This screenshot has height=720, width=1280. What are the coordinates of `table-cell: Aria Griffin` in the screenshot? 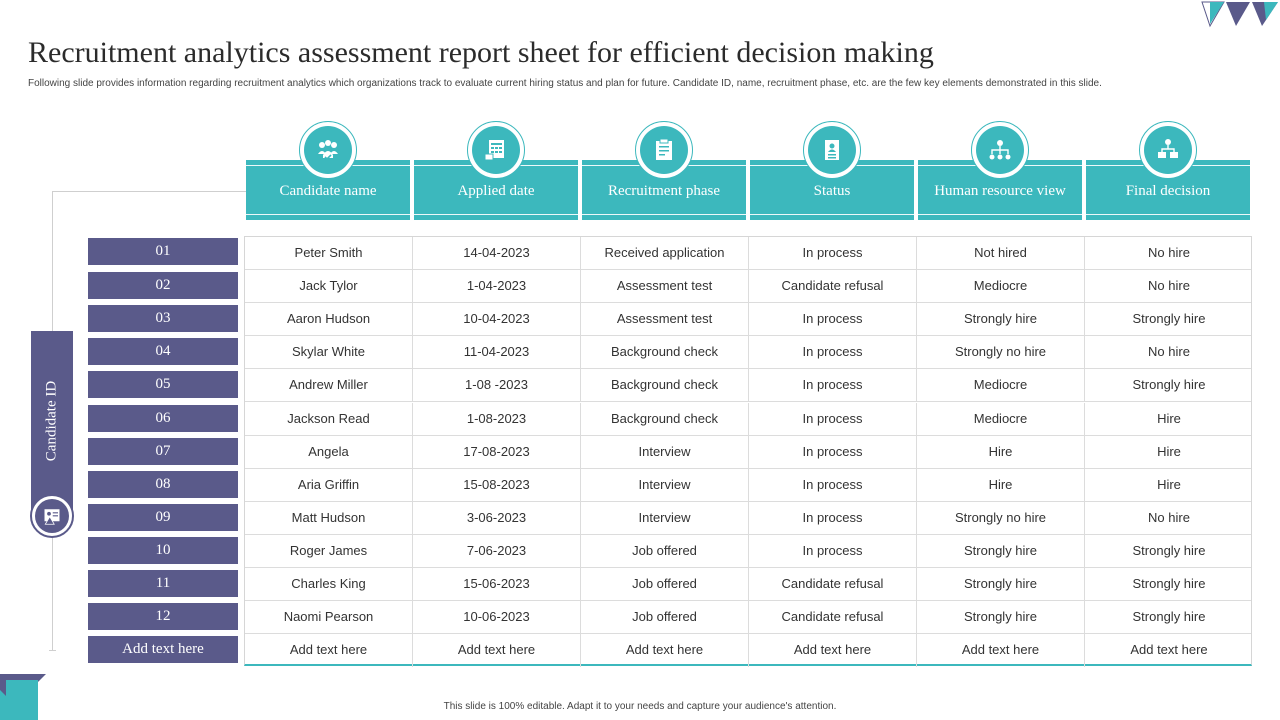 It's located at (329, 485).